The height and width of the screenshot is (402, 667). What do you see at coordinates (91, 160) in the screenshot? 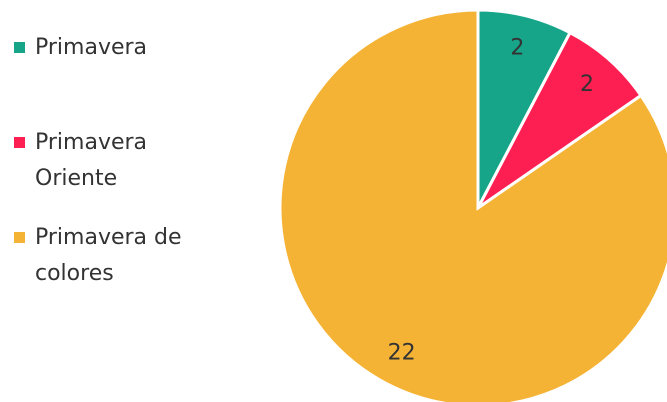
I see `legend-label: Primavera Oriente` at bounding box center [91, 160].